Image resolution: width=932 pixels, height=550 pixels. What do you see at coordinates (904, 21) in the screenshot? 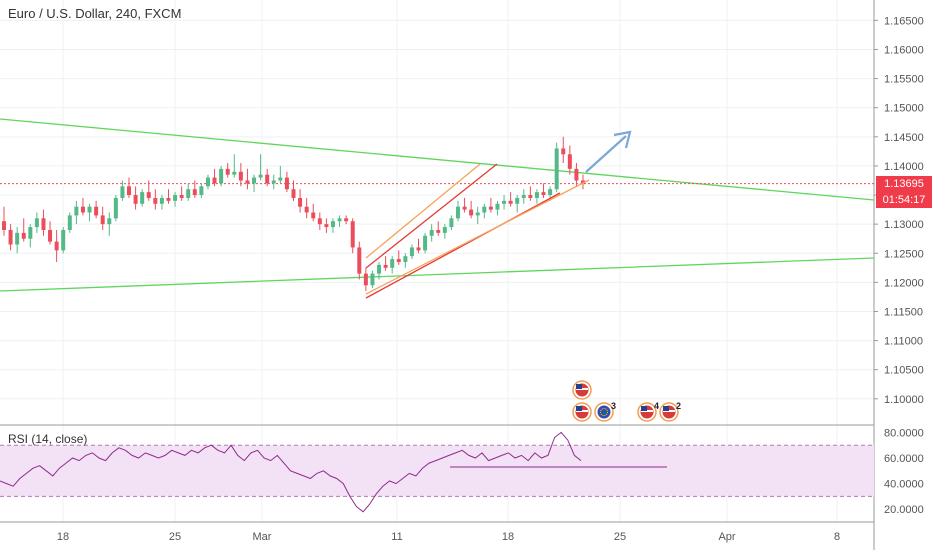
I see `price-tick-label: 1.16500` at bounding box center [904, 21].